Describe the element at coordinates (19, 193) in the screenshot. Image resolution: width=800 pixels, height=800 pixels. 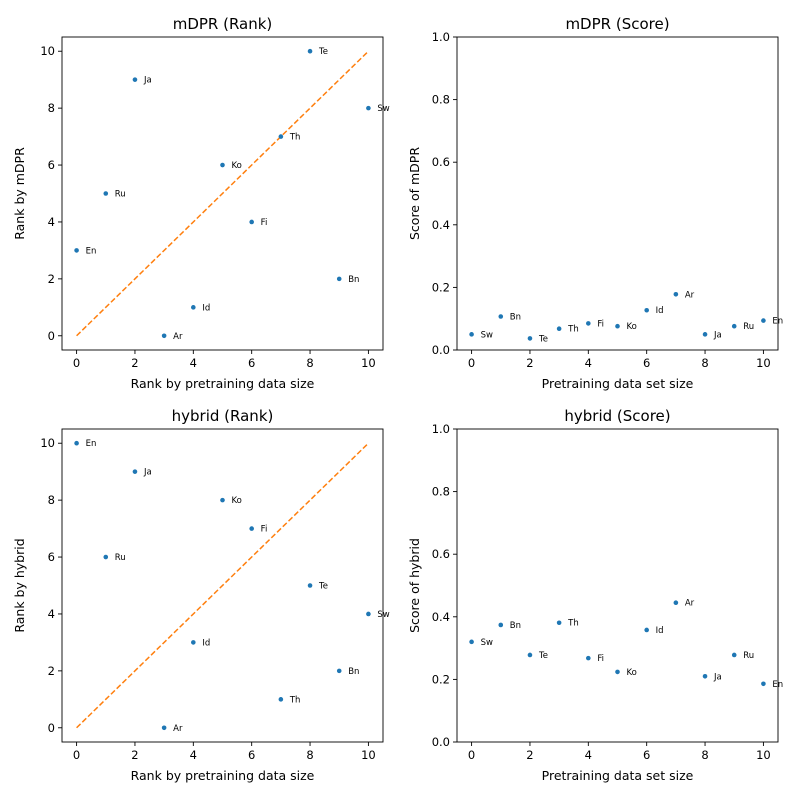
I see `mdpr-rank-y-axis-label: Rank by mDPR` at that location.